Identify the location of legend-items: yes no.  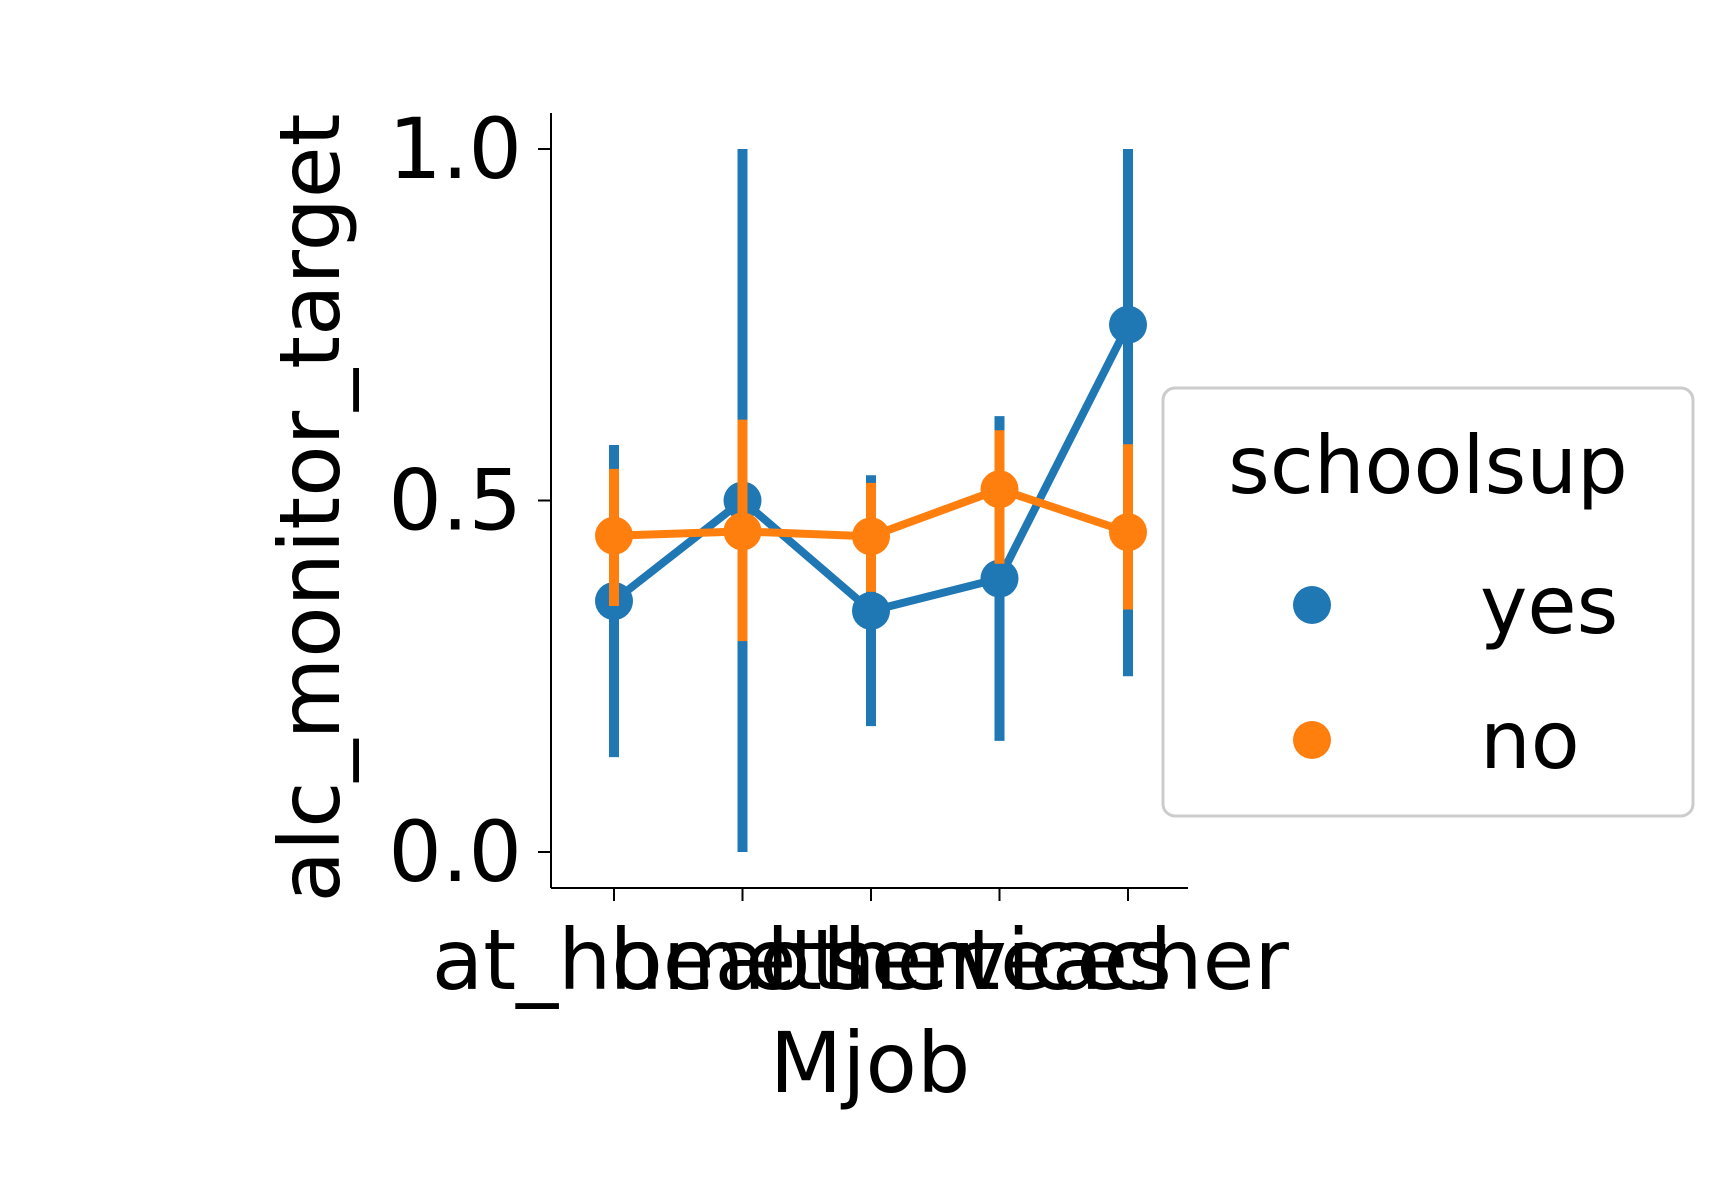
(1455, 673).